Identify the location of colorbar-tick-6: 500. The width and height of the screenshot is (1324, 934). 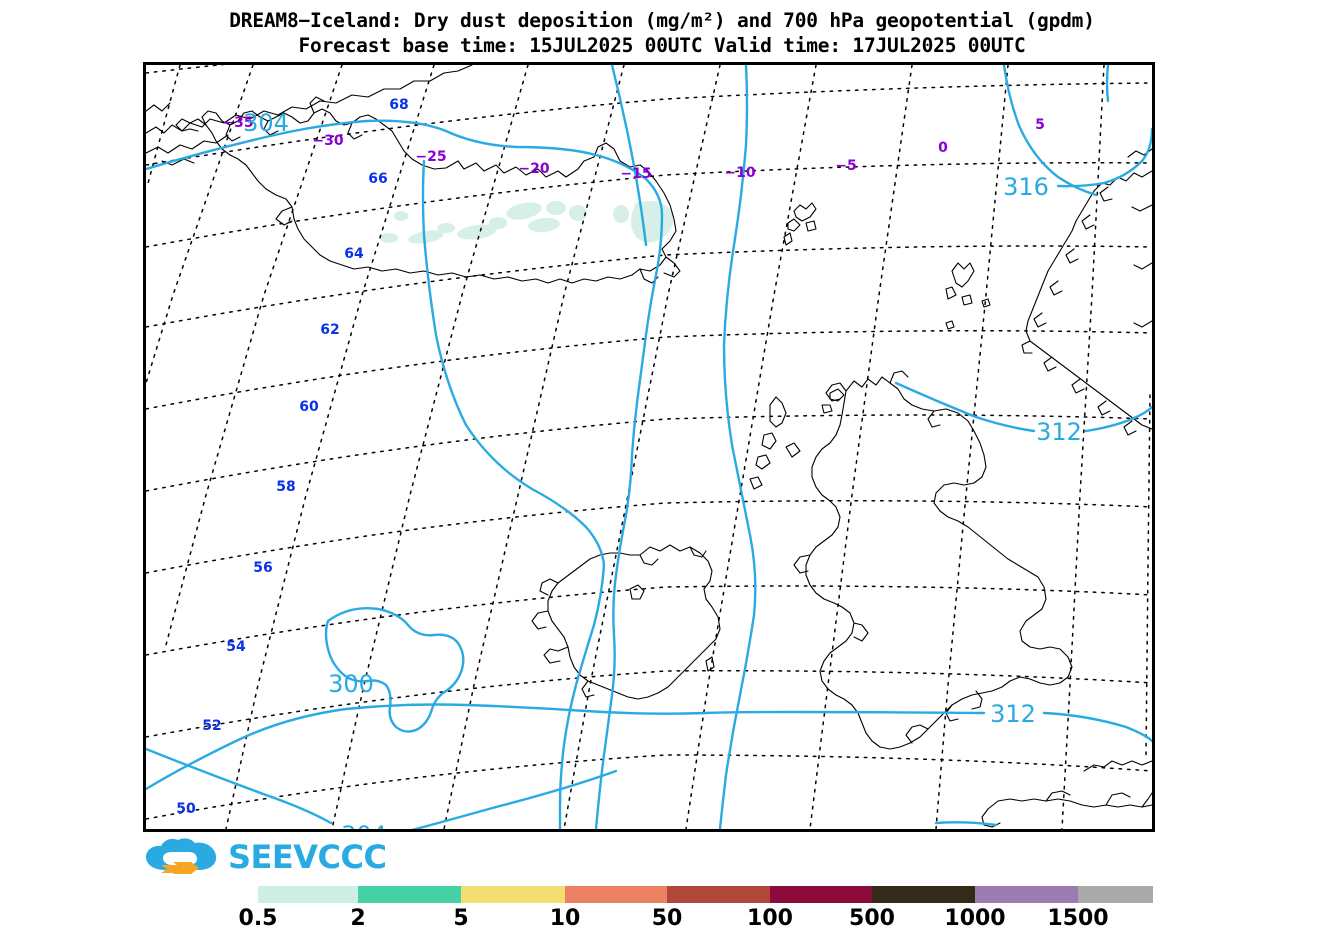
(872, 918).